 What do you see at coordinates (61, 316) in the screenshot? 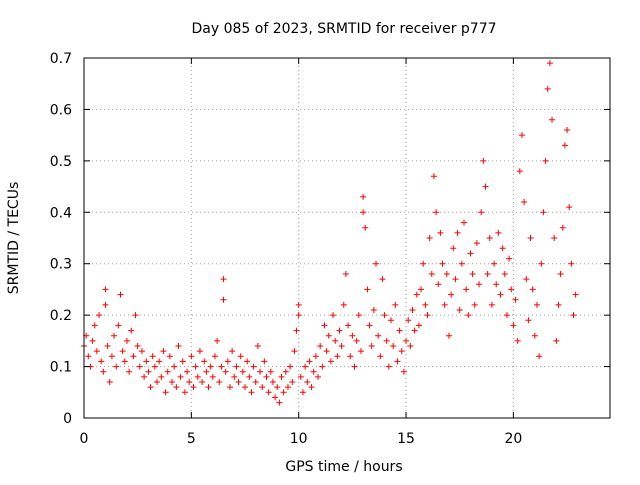
I see `y-tick-label: 0.2` at bounding box center [61, 316].